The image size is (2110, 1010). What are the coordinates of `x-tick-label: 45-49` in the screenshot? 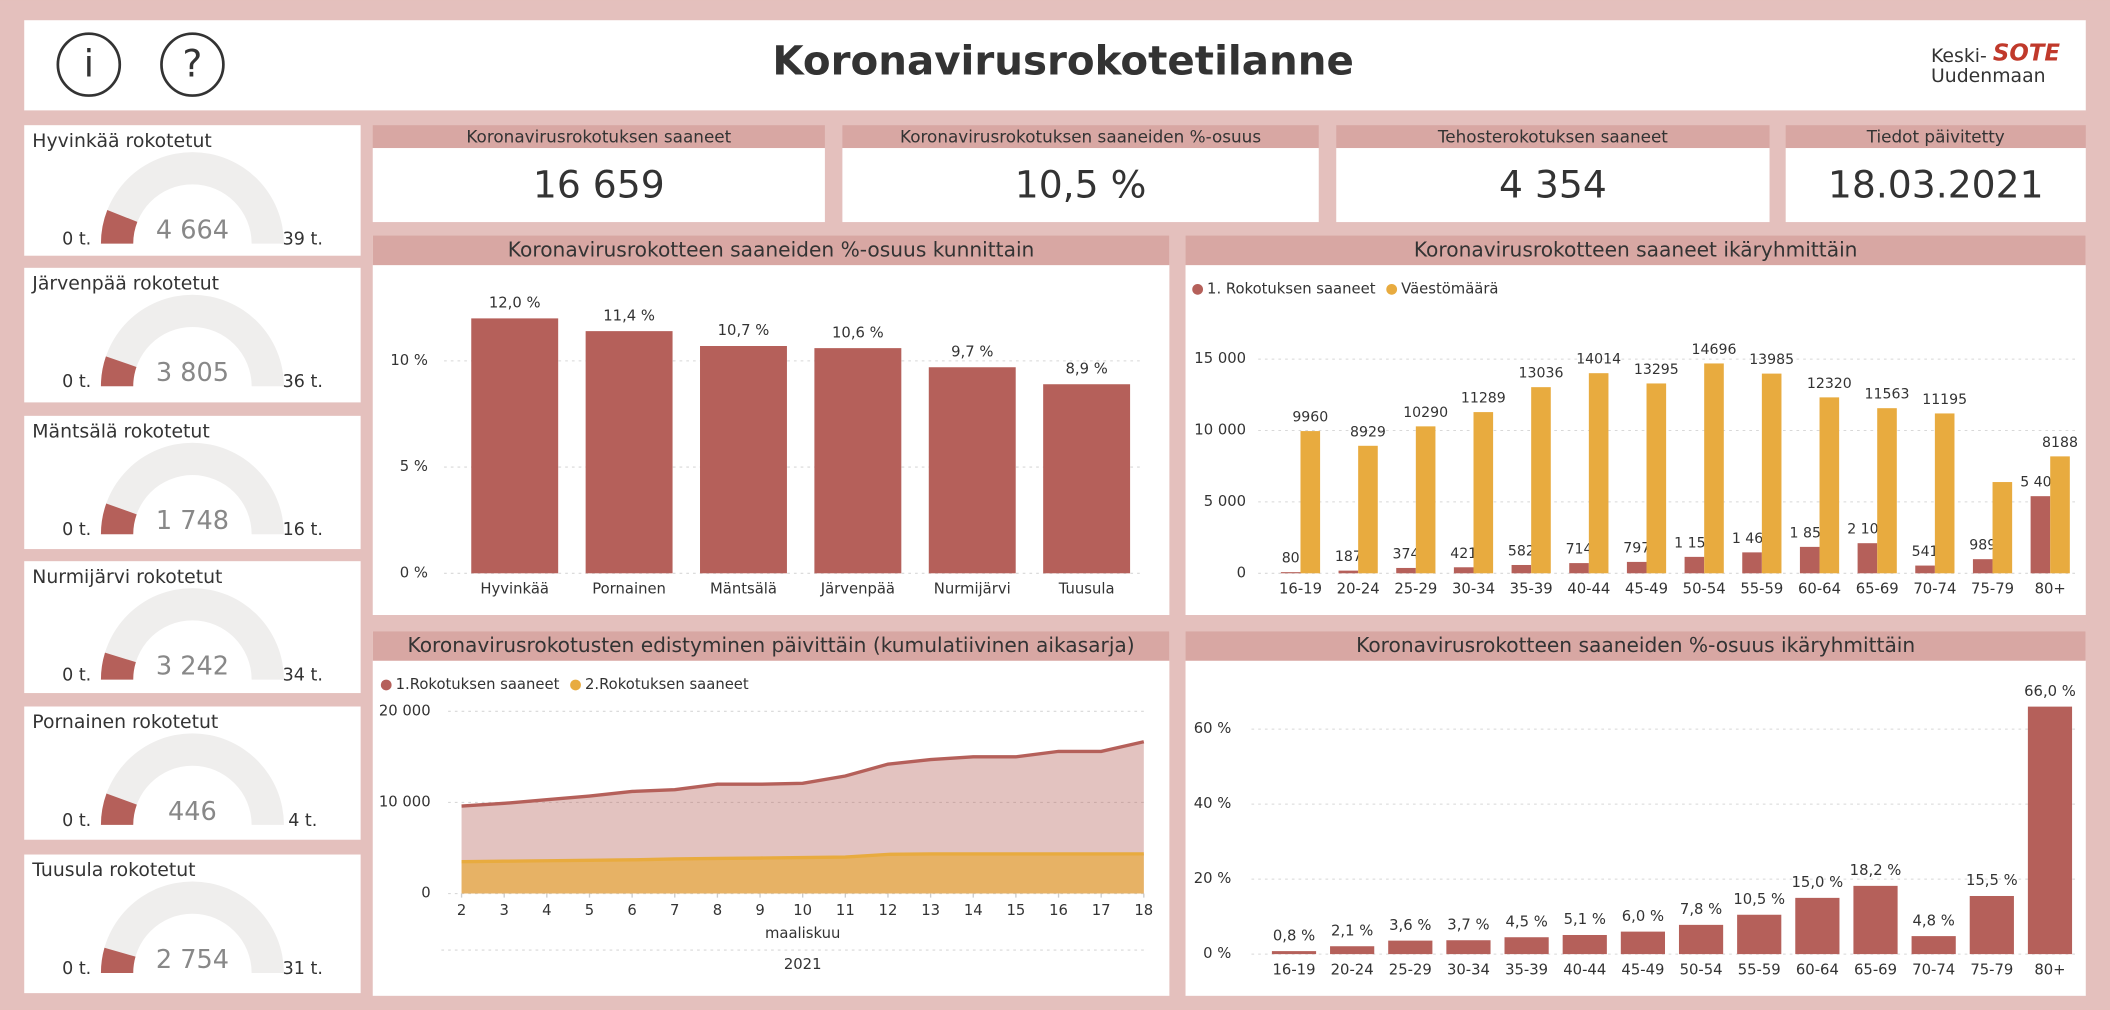 It's located at (1642, 969).